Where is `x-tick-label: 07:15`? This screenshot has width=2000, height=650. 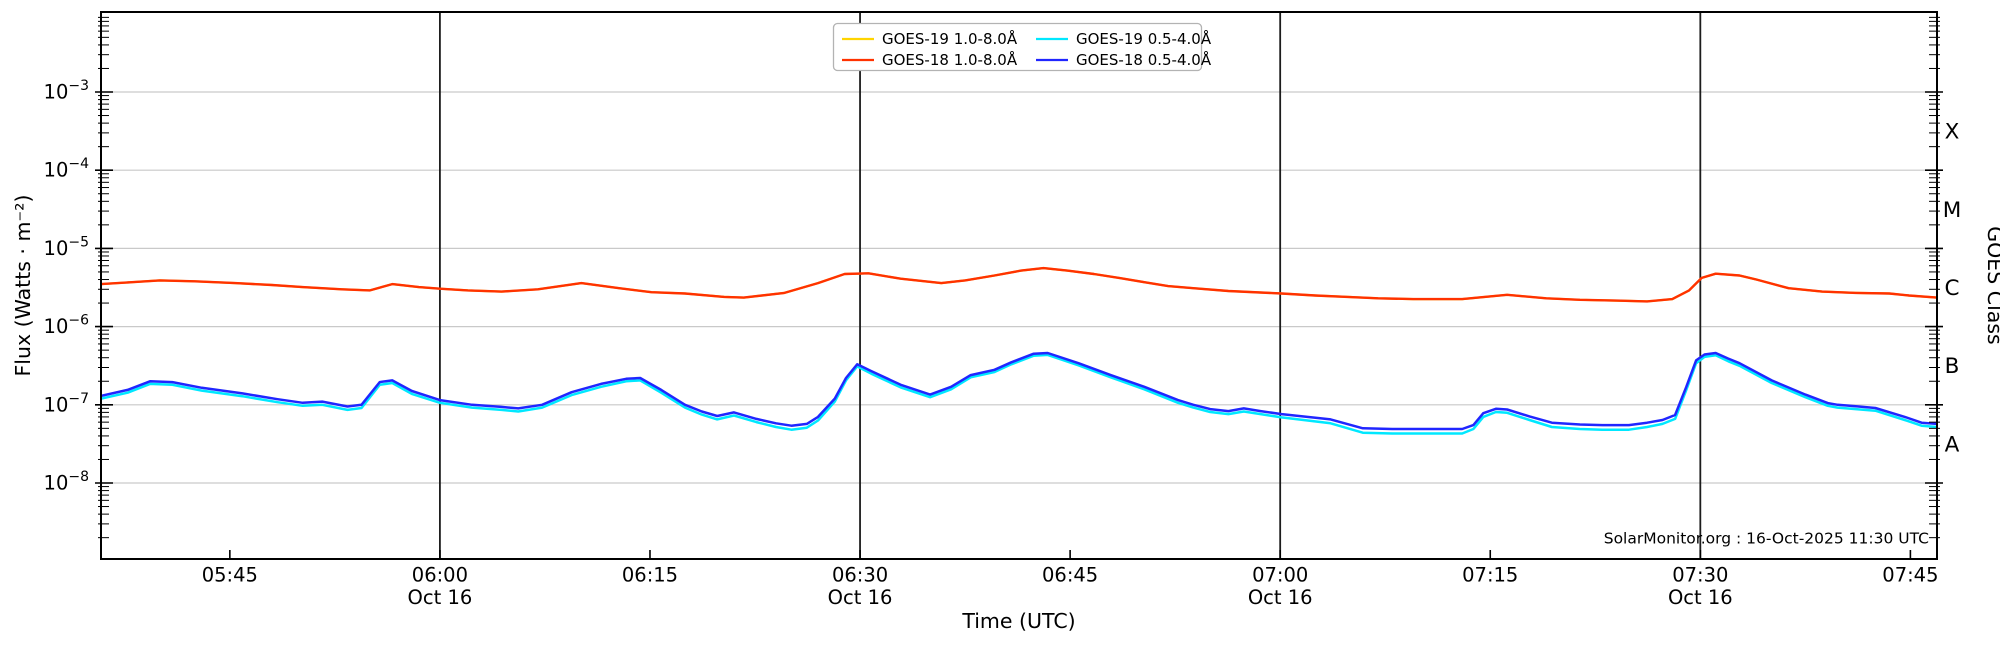
x-tick-label: 07:15 is located at coordinates (1490, 575).